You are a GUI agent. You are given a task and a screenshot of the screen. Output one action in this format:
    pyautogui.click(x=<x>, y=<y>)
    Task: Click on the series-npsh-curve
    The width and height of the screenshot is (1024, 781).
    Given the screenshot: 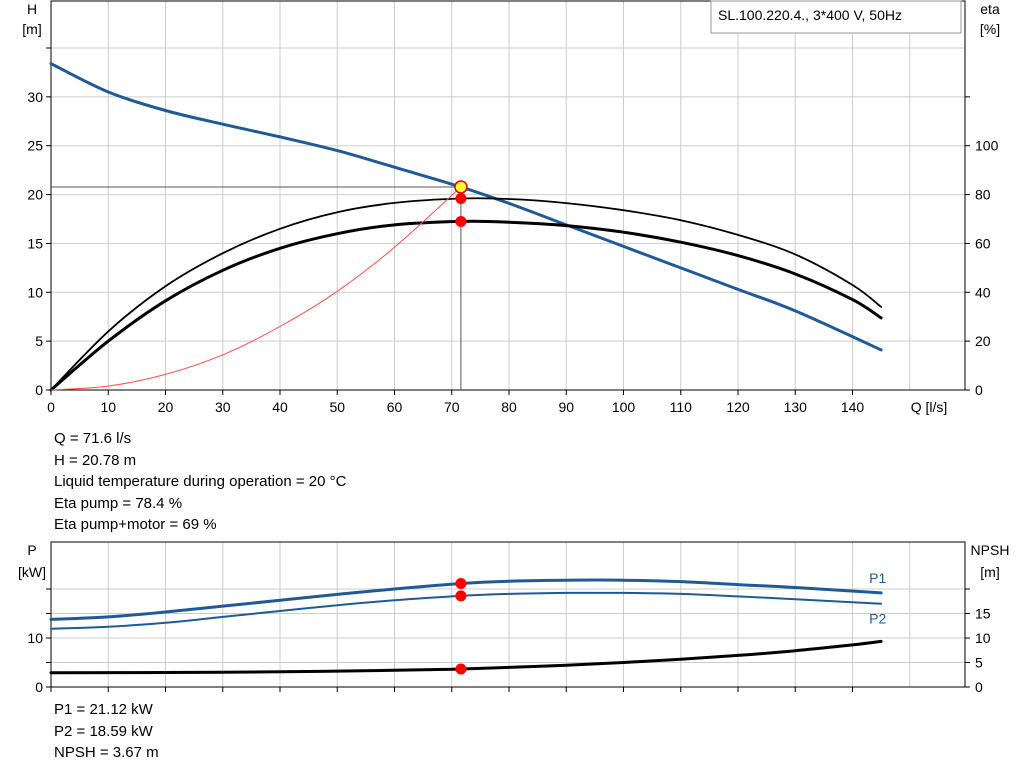 What is the action you would take?
    pyautogui.click(x=466, y=657)
    